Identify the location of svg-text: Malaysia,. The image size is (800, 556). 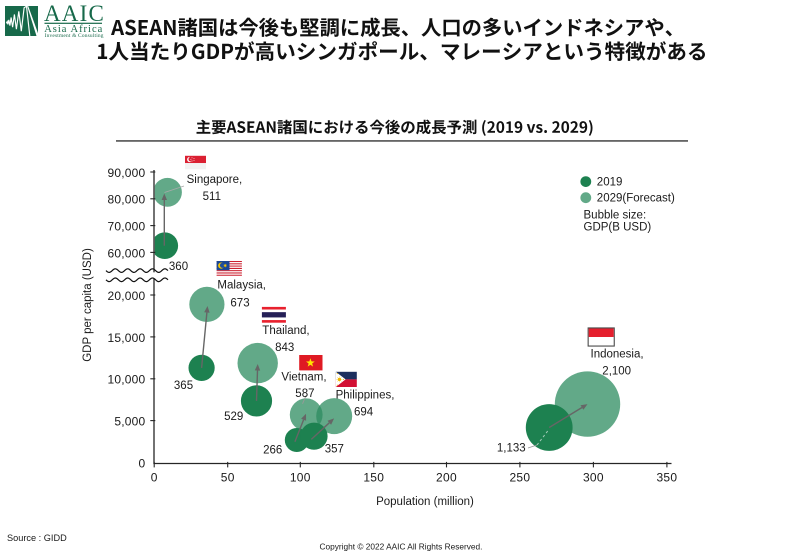
(241, 286).